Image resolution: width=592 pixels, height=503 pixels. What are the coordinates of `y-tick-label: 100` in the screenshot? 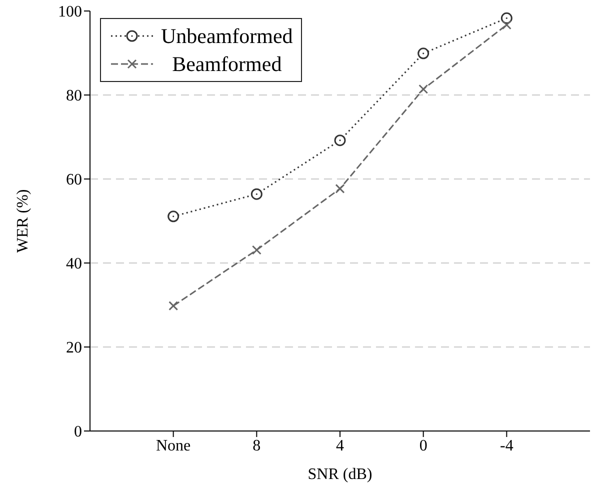 It's located at (70, 12).